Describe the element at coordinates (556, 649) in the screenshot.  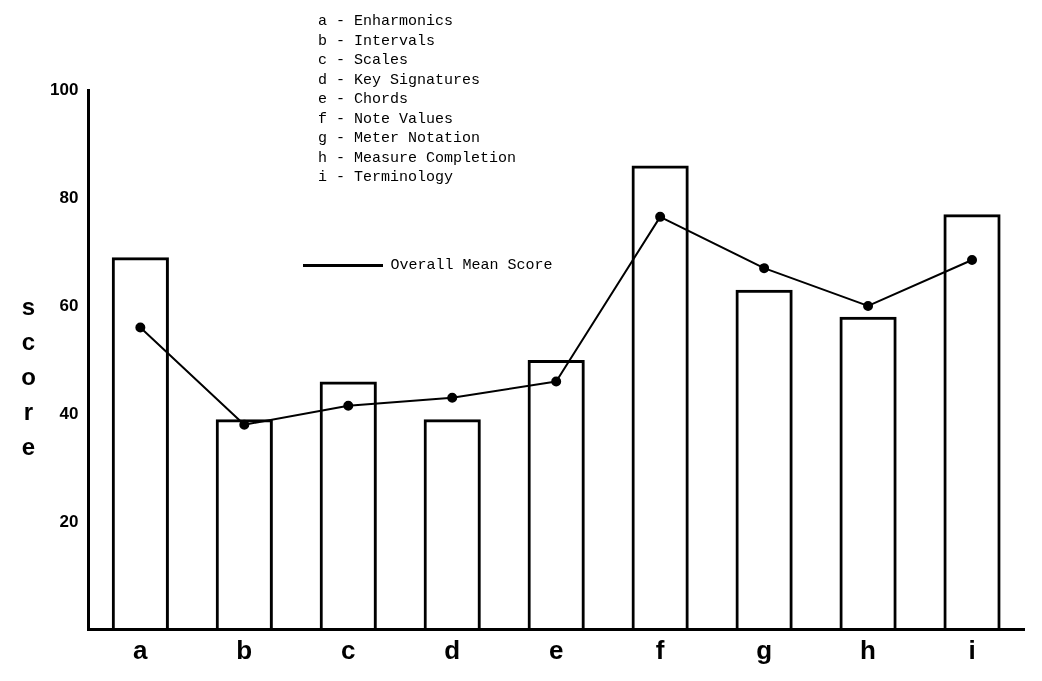
I see `x-tick-label: e` at that location.